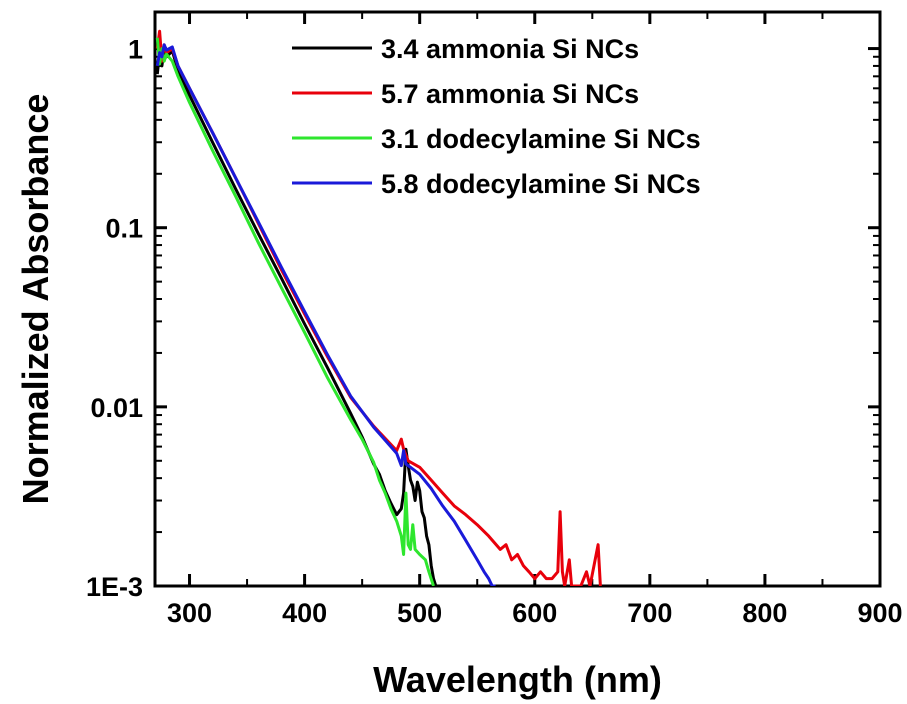 This screenshot has width=907, height=704. I want to click on y-axis-title: Normalized Absorbance, so click(35, 299).